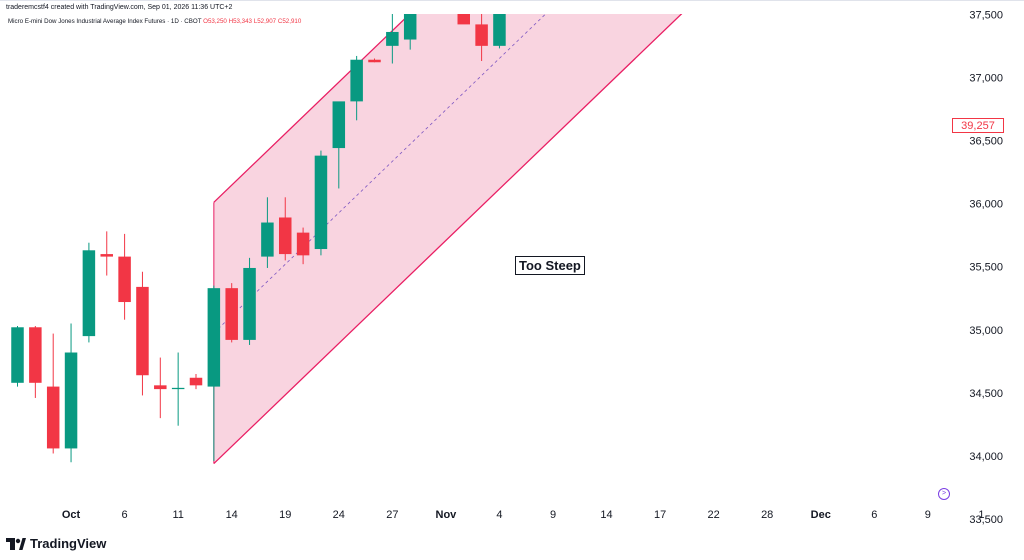  What do you see at coordinates (177, 515) in the screenshot?
I see `time-tick-label: 11` at bounding box center [177, 515].